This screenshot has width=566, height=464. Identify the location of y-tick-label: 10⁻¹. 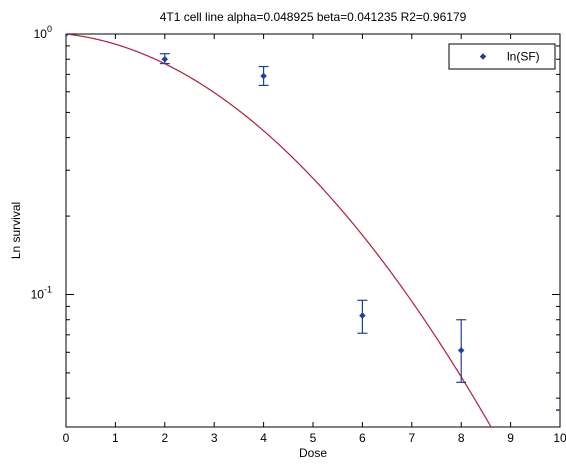
(41, 292).